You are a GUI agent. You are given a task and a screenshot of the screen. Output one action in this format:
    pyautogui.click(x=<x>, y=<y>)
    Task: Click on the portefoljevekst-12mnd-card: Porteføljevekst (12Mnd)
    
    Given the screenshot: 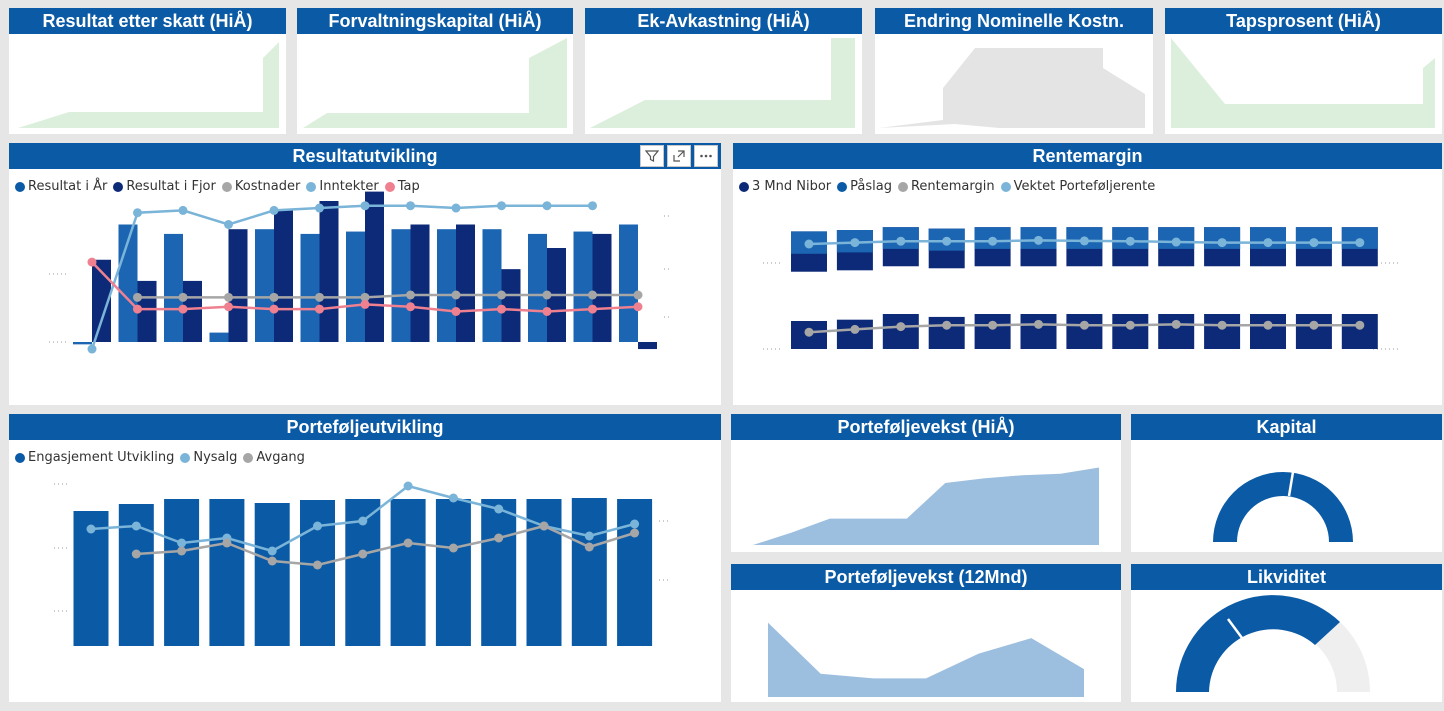 What is the action you would take?
    pyautogui.click(x=926, y=633)
    